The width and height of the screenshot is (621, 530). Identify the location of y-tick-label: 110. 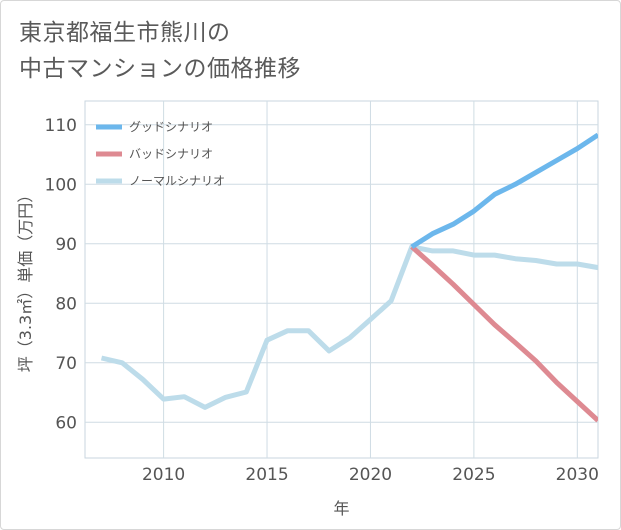
(61, 126).